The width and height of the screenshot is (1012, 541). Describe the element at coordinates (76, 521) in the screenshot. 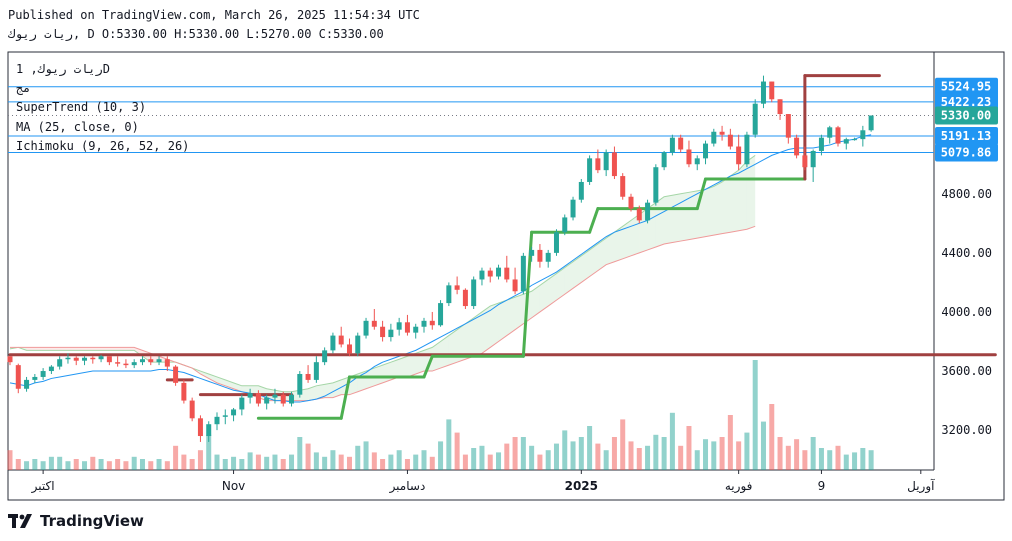

I see `tradingview-logo: TradingView` at that location.